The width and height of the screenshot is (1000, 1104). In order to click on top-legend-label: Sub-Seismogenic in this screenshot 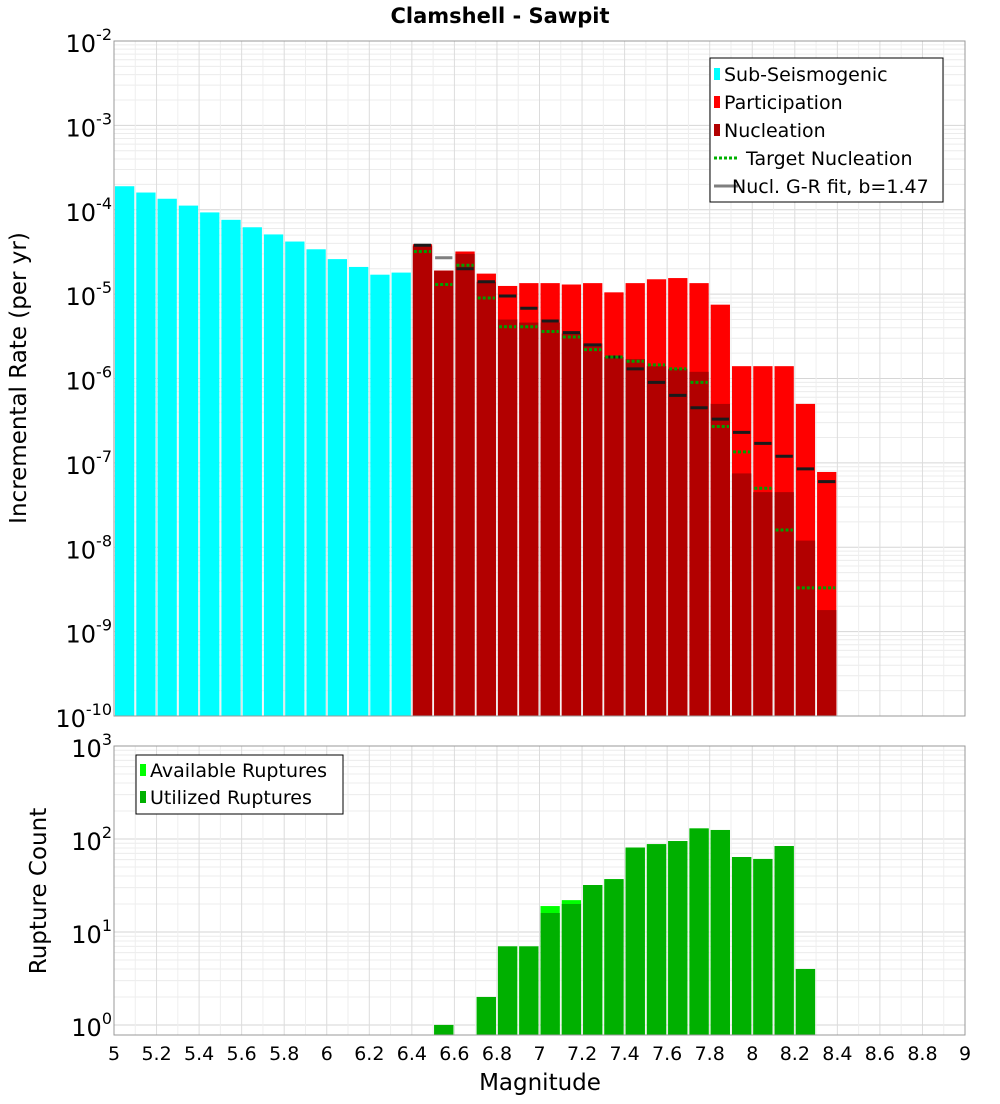, I will do `click(806, 75)`.